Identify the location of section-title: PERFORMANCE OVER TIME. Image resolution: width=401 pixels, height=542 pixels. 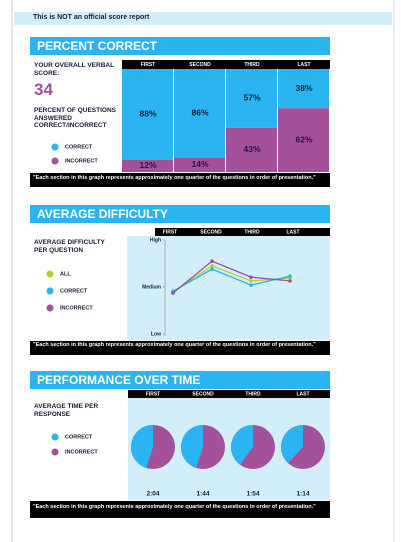
(119, 380).